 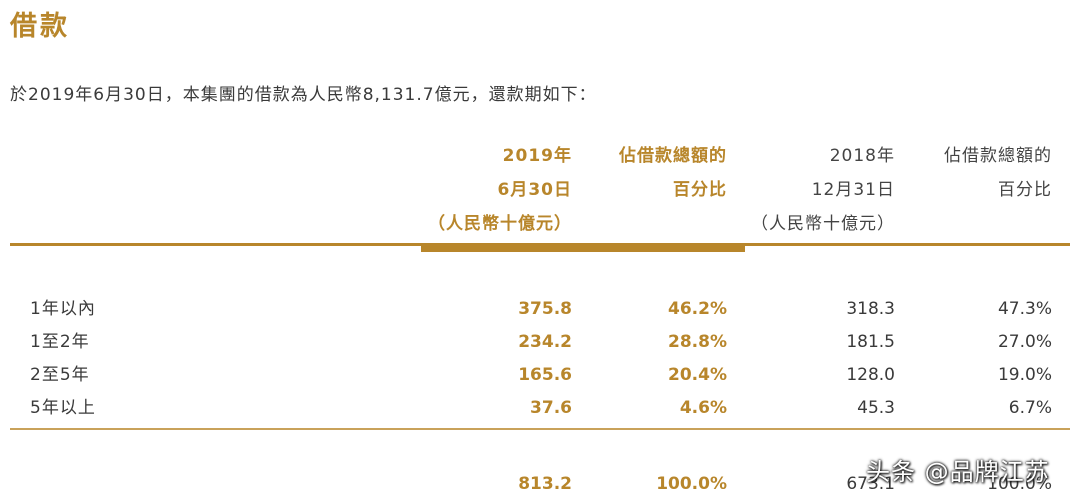 I want to click on percent-2019: 28.8%, so click(x=697, y=342).